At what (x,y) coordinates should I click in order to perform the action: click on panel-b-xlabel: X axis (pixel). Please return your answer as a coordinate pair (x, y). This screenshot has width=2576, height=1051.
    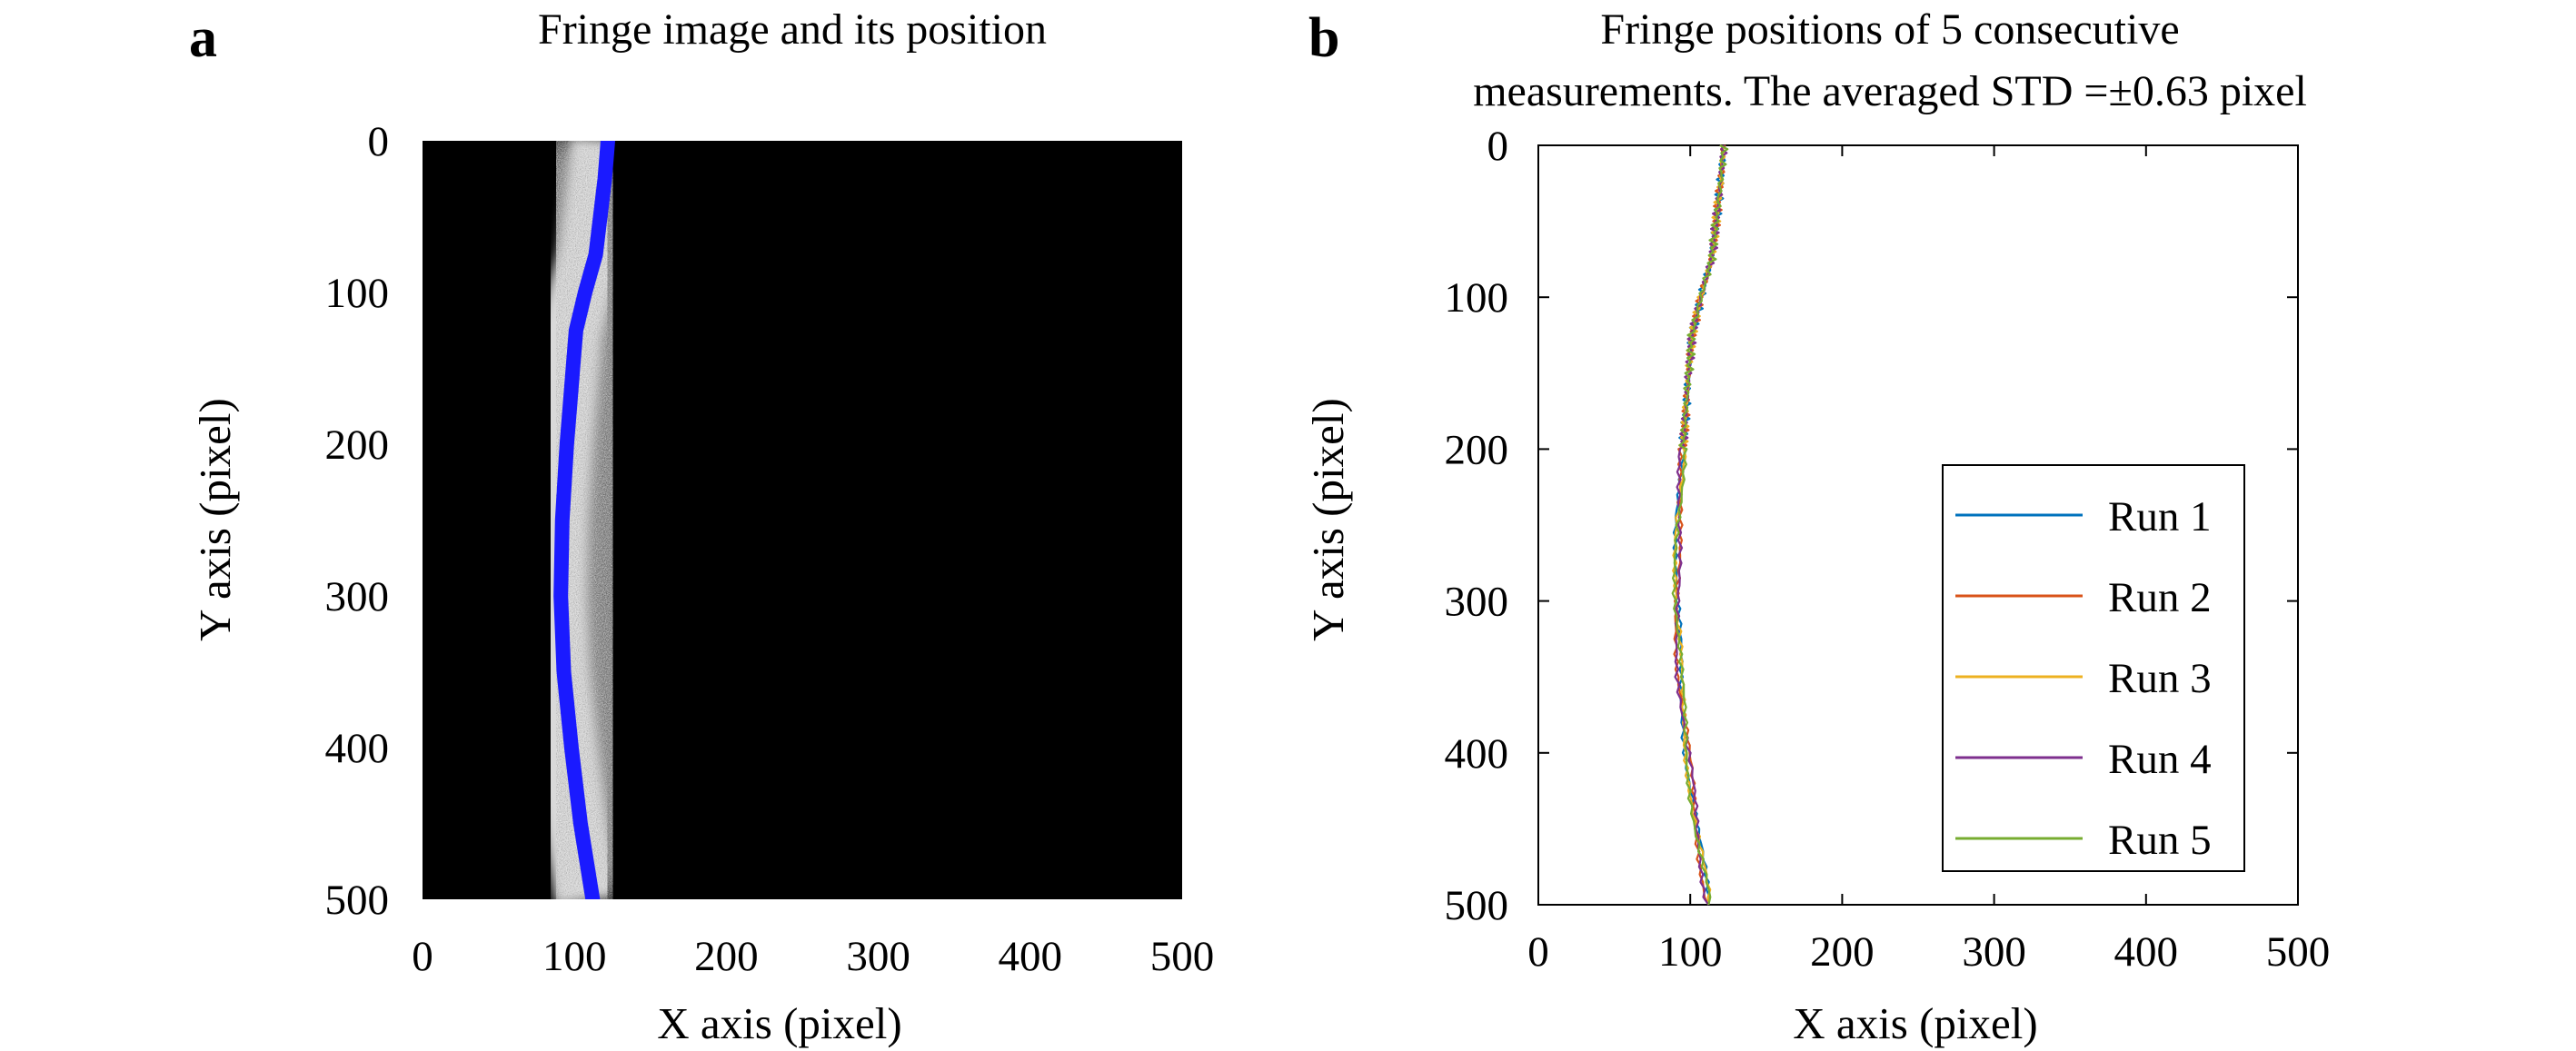
    Looking at the image, I should click on (1915, 1023).